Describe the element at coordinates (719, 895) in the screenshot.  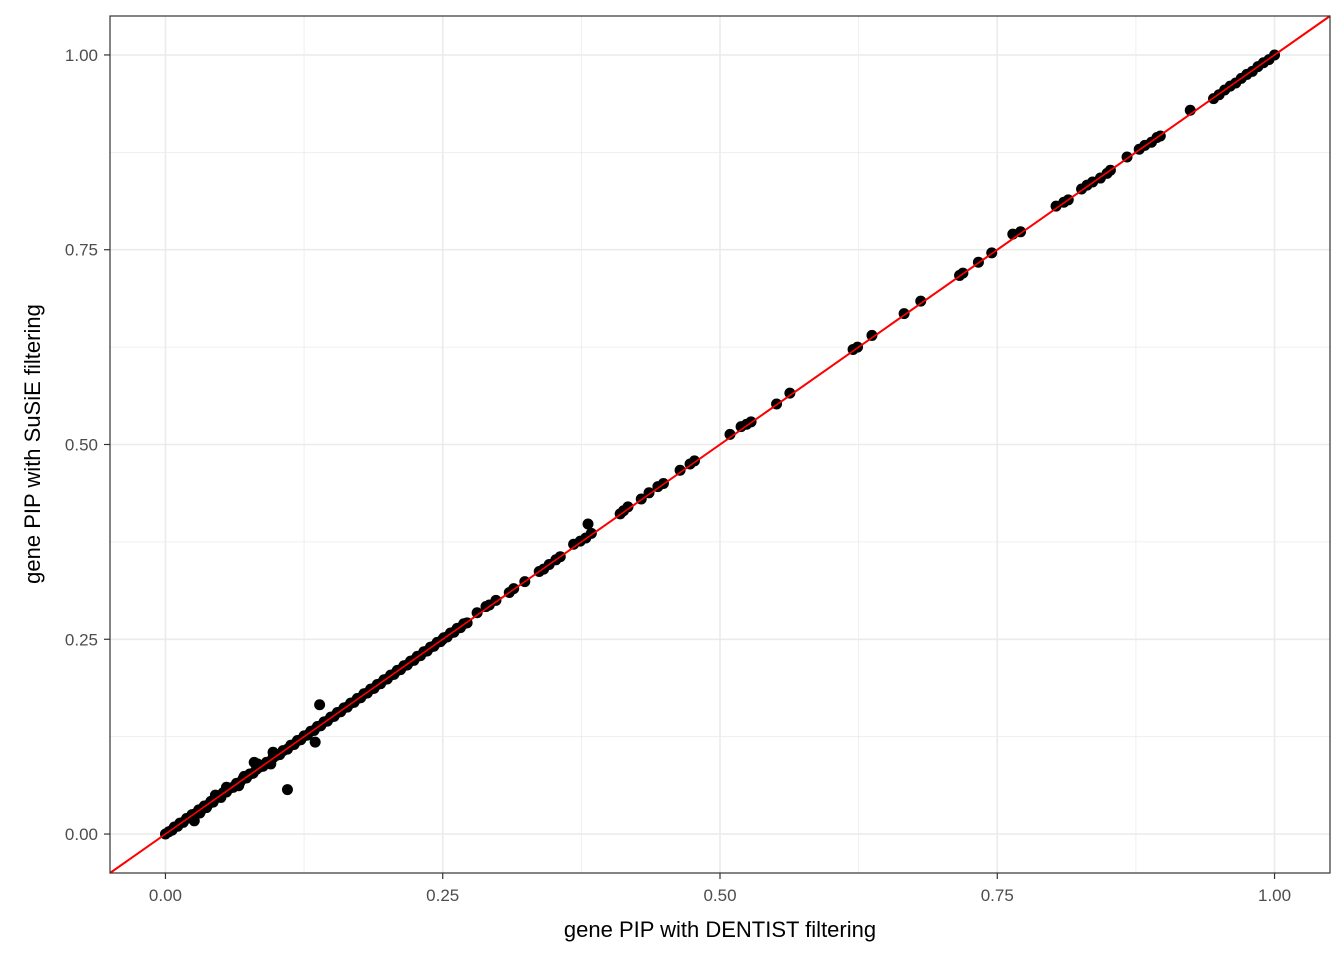
I see `x-tick-label: 0.50` at that location.